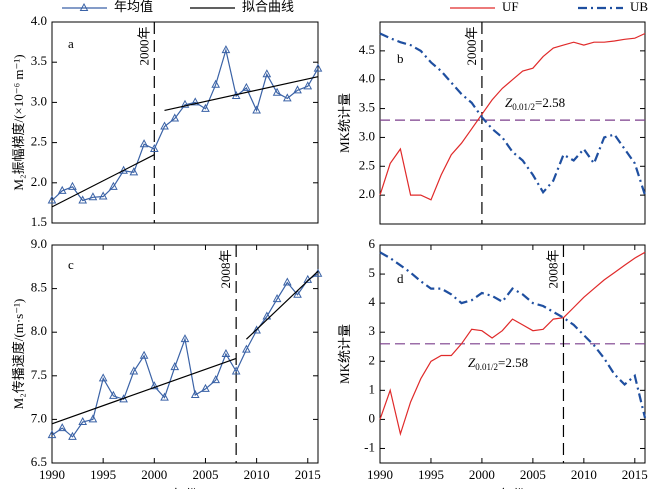  Describe the element at coordinates (71, 264) in the screenshot. I see `panel-label: c` at that location.